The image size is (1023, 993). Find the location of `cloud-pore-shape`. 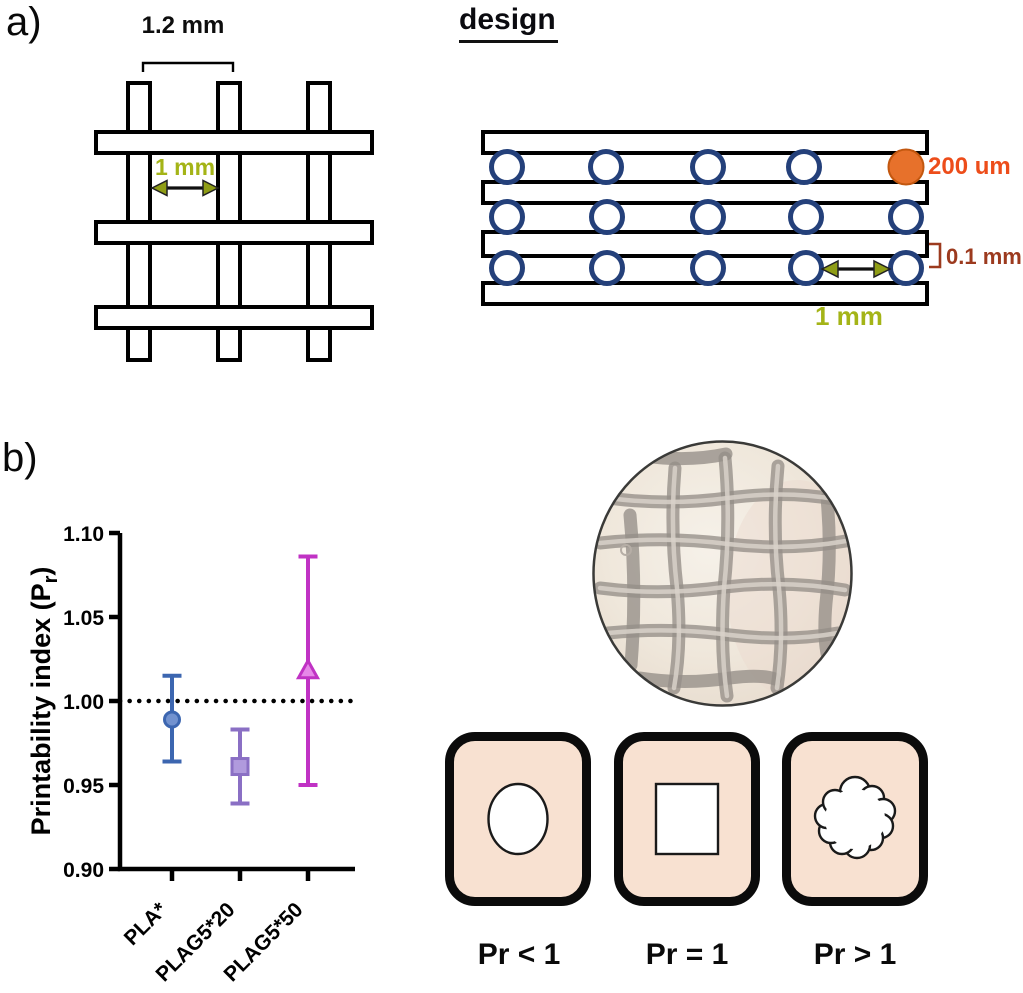

cloud-pore-shape is located at coordinates (855, 817).